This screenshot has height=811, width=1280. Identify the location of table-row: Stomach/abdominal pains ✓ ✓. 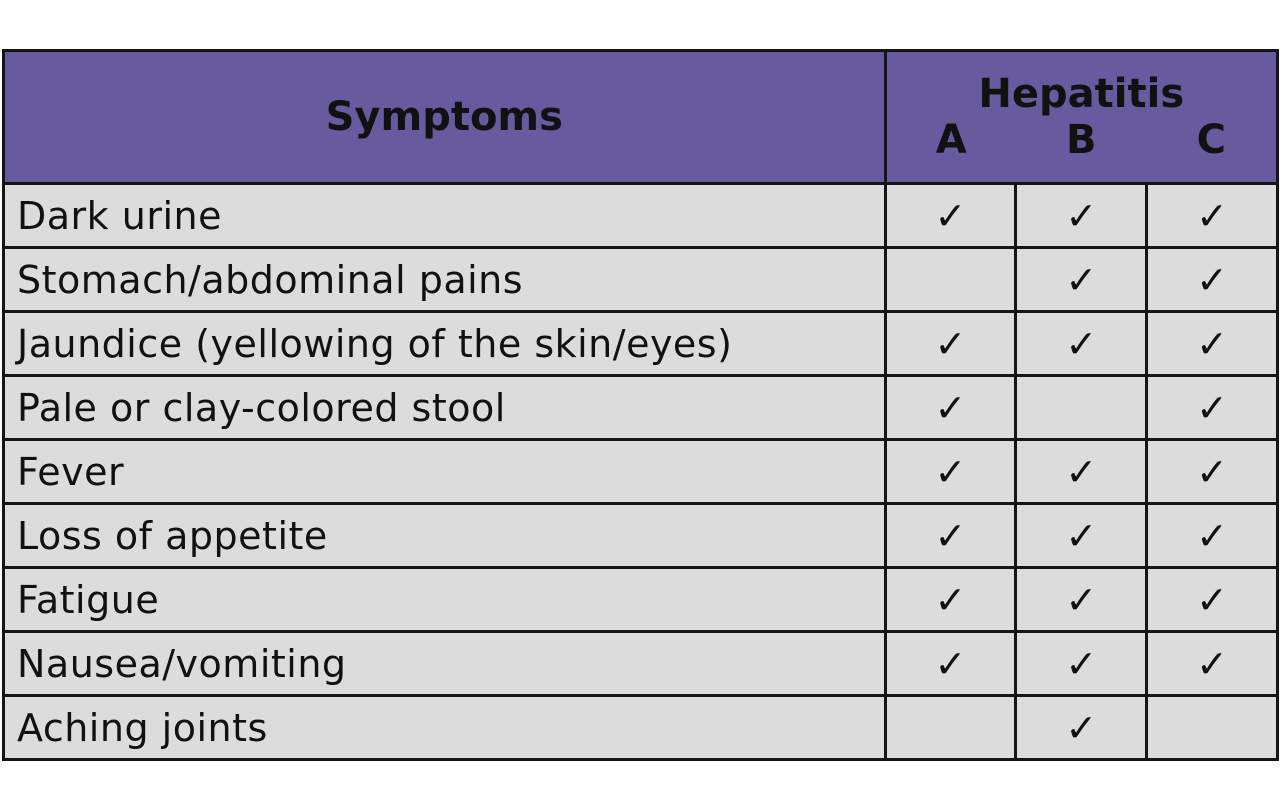
(640, 279).